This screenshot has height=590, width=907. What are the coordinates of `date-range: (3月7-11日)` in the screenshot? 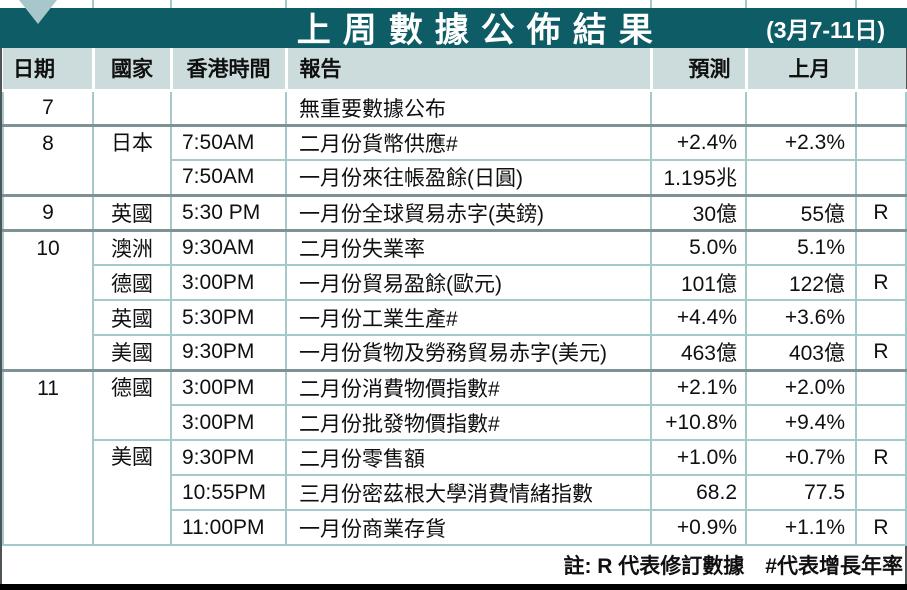 It's located at (825, 30).